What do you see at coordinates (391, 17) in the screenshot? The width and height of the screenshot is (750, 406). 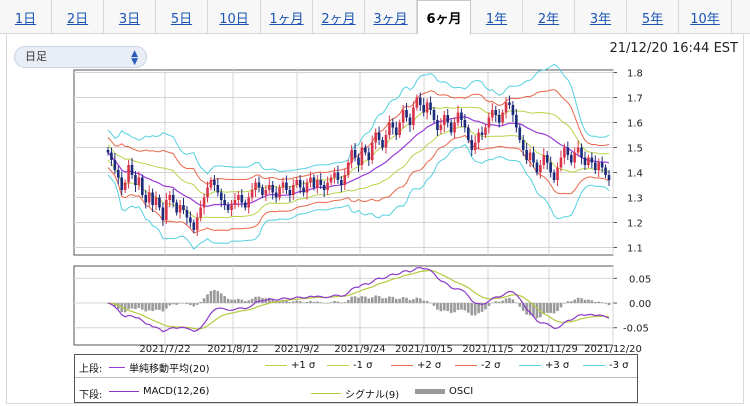 I see `tab-7: 3ヶ月` at bounding box center [391, 17].